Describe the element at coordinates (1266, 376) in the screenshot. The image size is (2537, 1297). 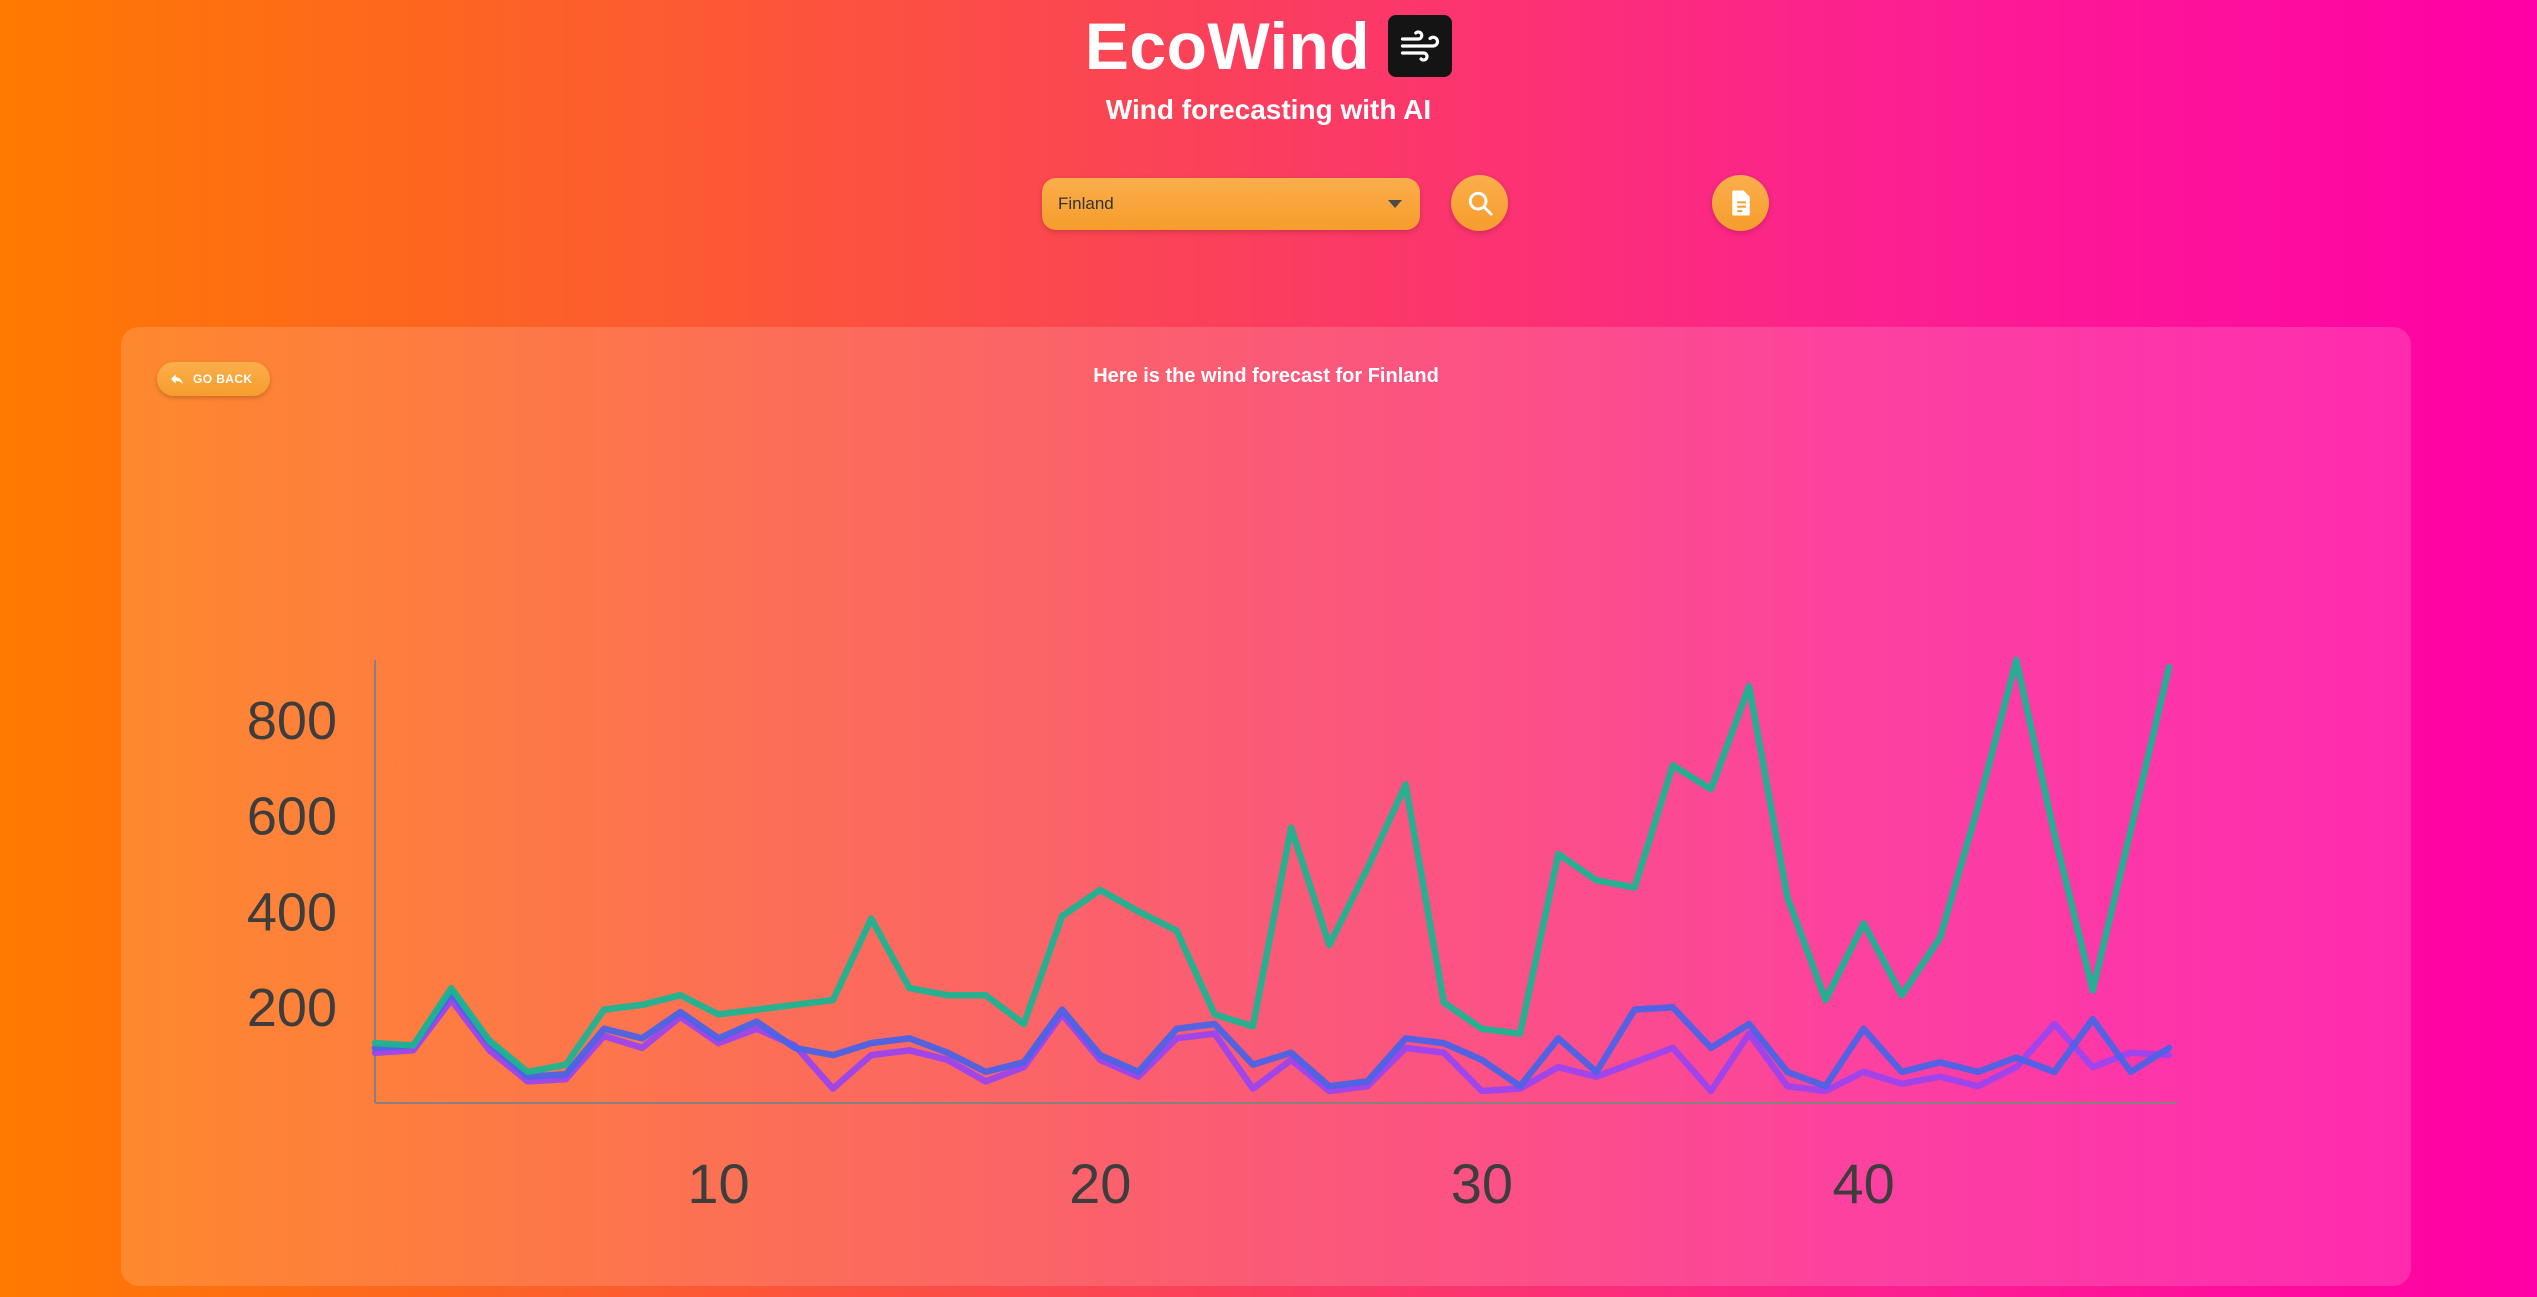
I see `forecast-caption: Here is the wind forecast for Finland` at that location.